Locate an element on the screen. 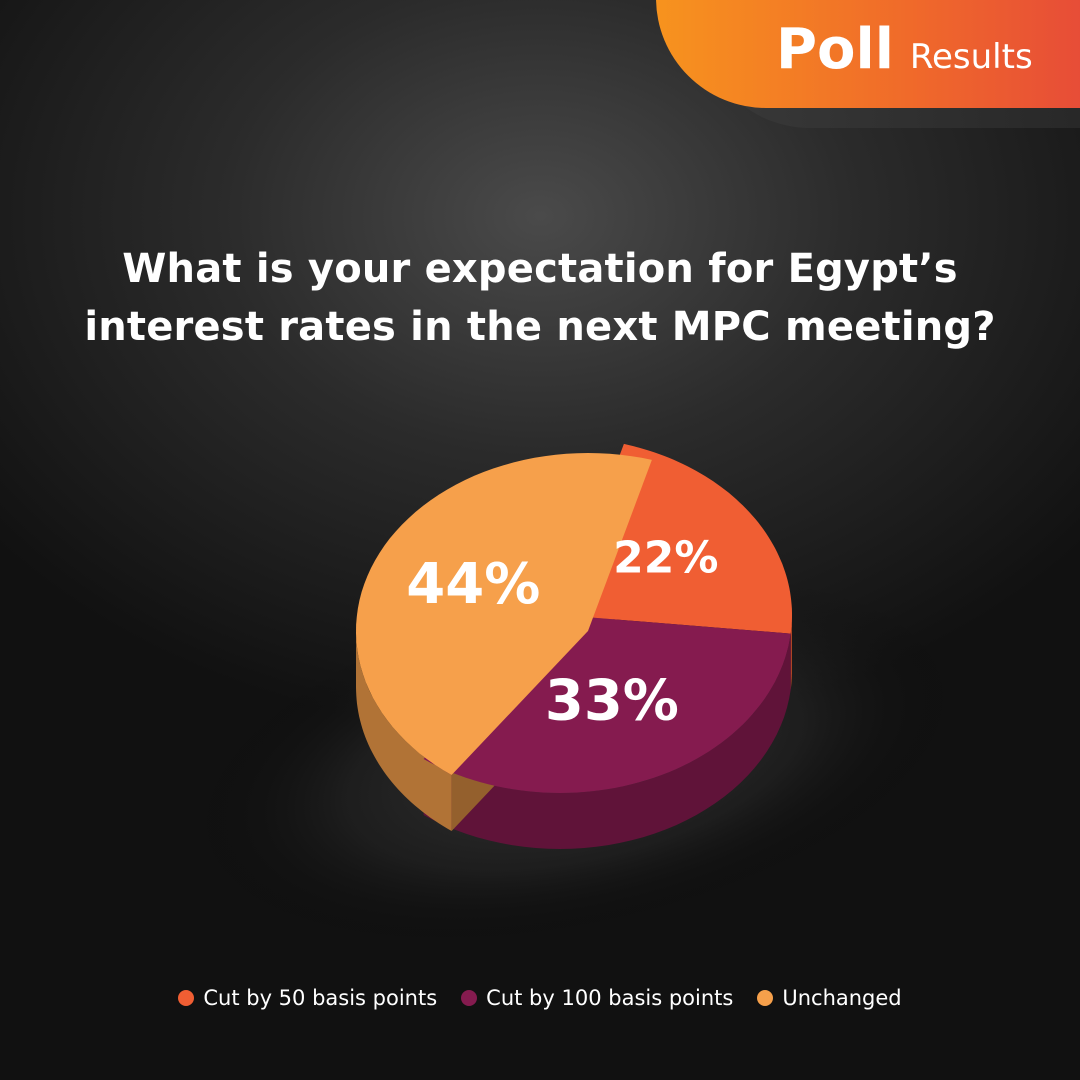 The height and width of the screenshot is (1080, 1080). slice-value-label: 33% is located at coordinates (612, 701).